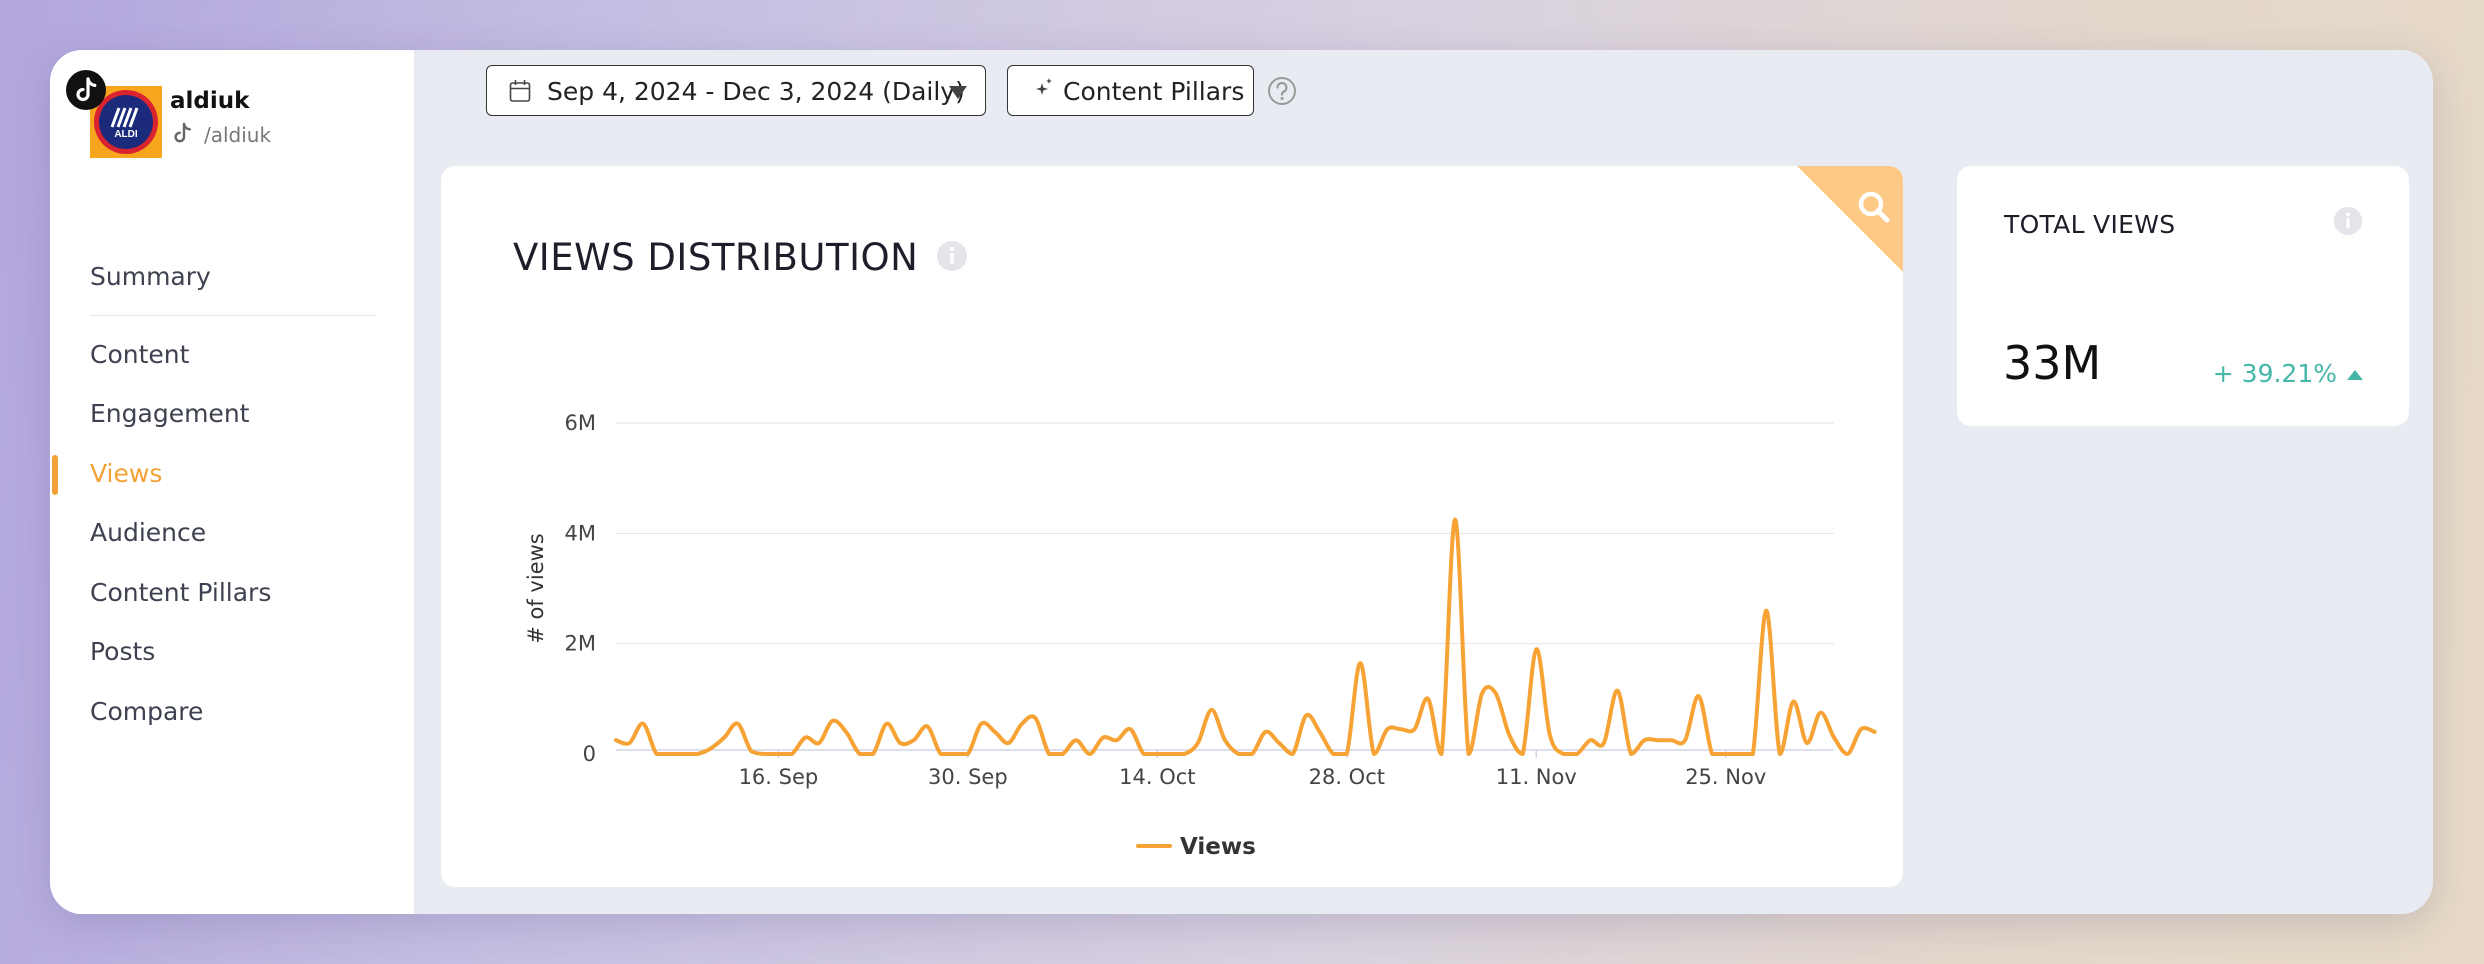  I want to click on views-change: + 39.21%, so click(2288, 373).